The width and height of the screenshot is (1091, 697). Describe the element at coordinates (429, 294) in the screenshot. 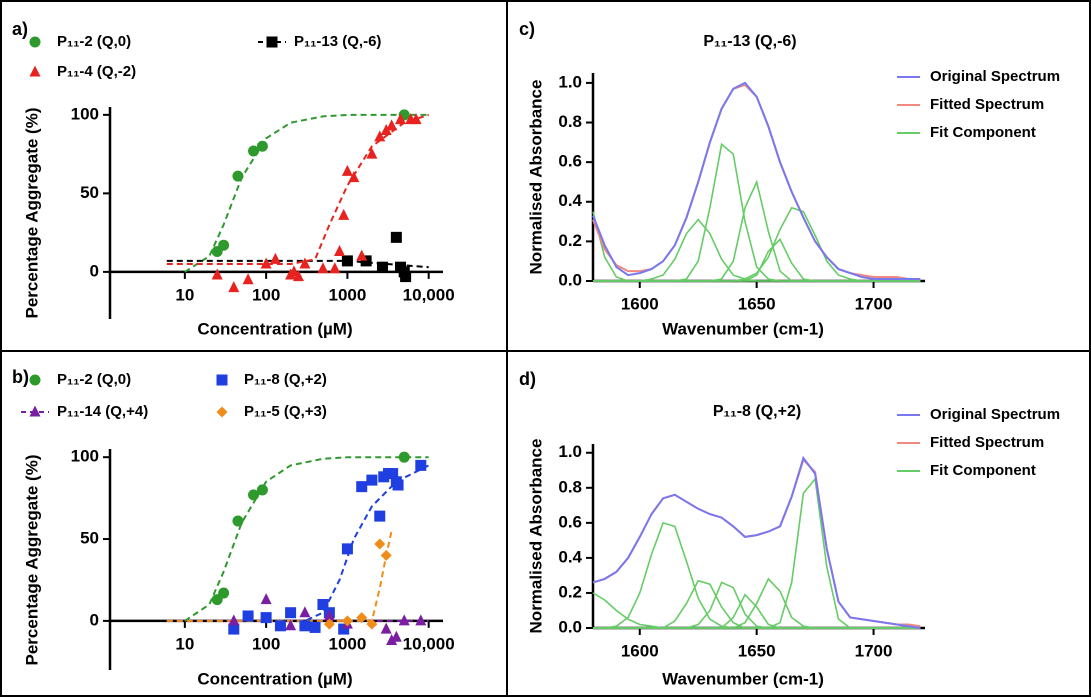

I see `x-tick-label: 10,000` at that location.